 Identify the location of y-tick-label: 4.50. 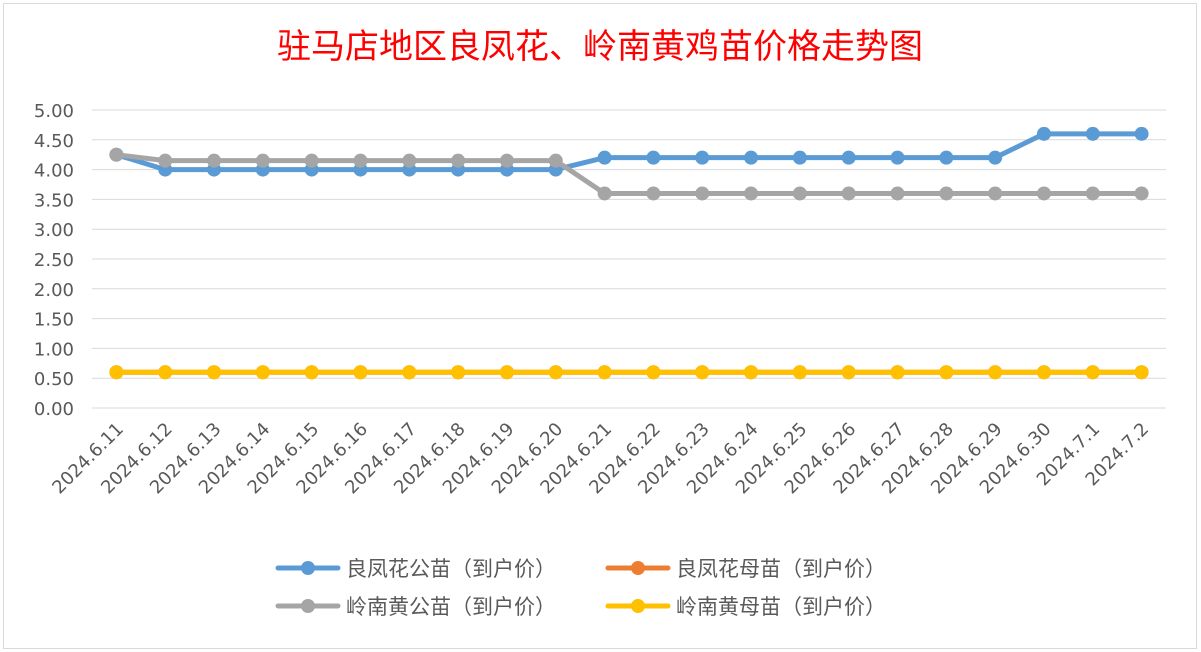
(54, 141).